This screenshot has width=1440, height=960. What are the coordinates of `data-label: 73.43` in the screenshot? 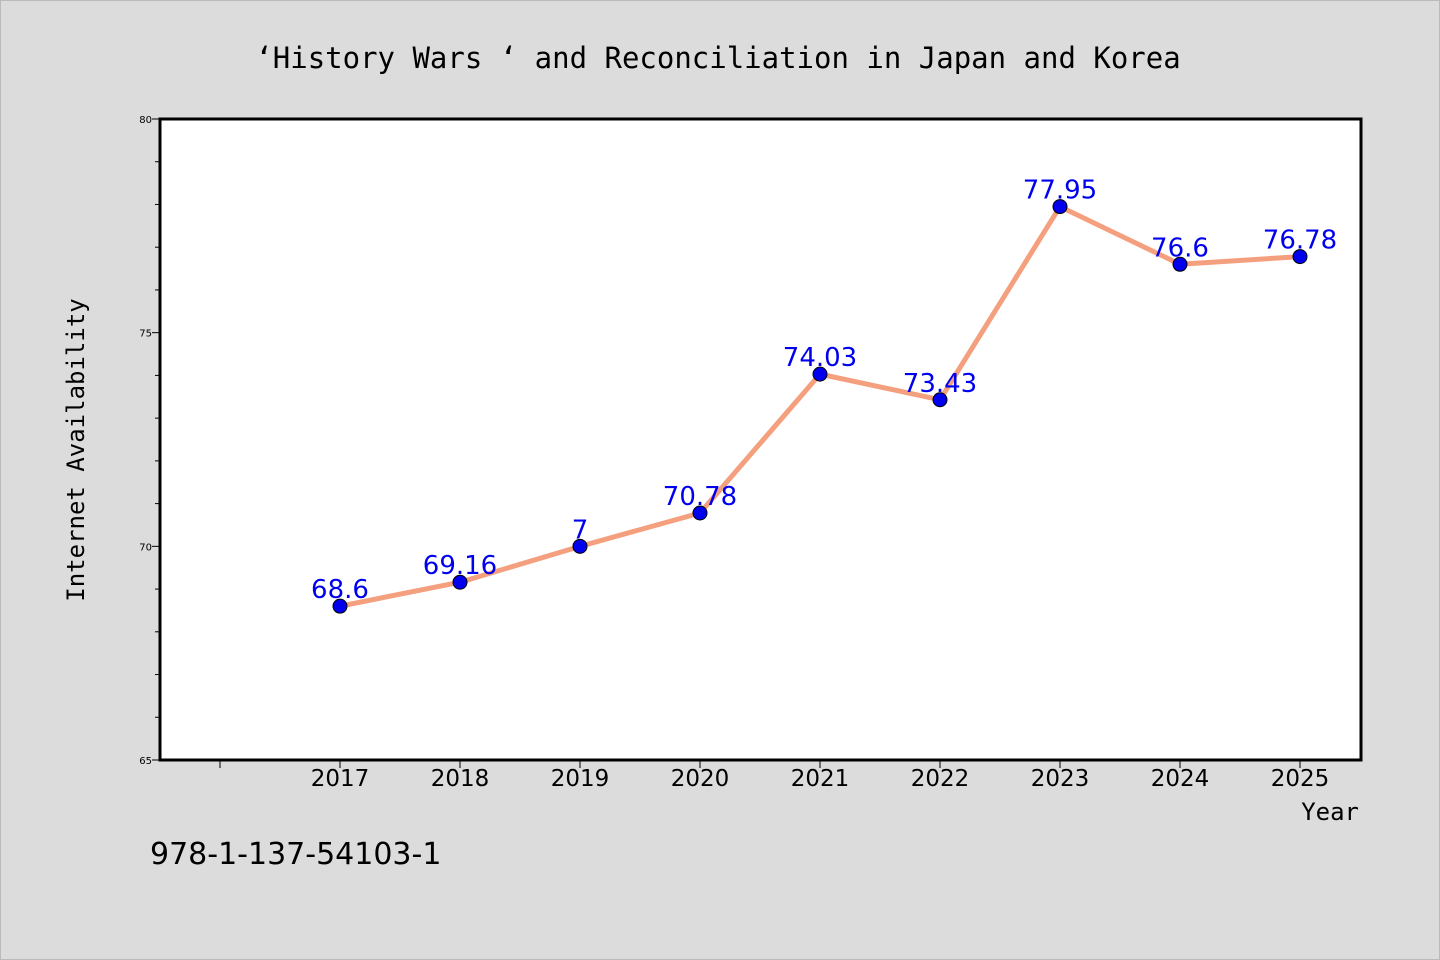 It's located at (940, 384).